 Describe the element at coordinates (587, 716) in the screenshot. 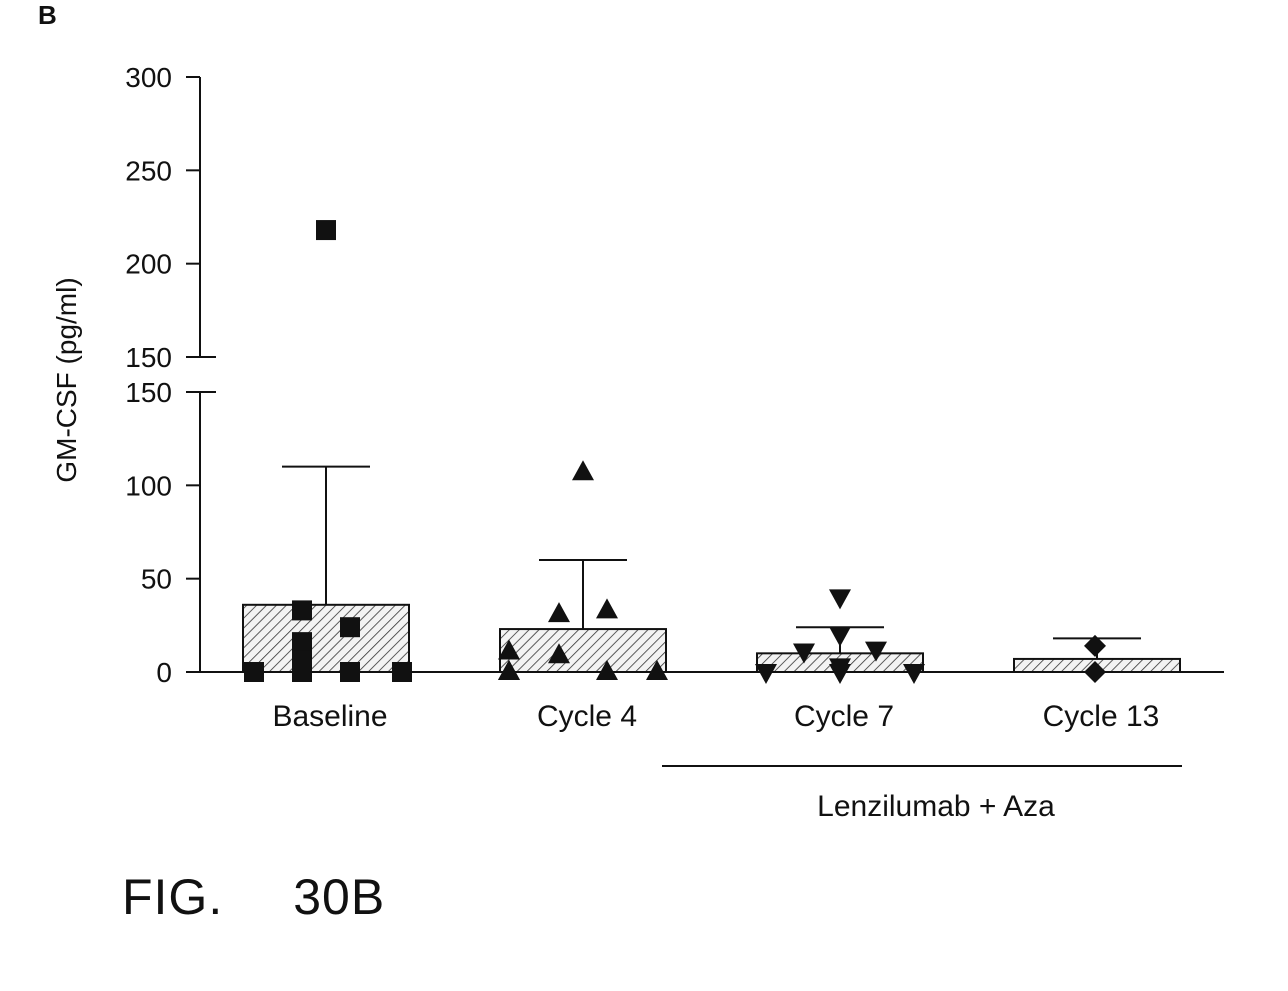

I see `x-tick-label: Cycle 4` at that location.